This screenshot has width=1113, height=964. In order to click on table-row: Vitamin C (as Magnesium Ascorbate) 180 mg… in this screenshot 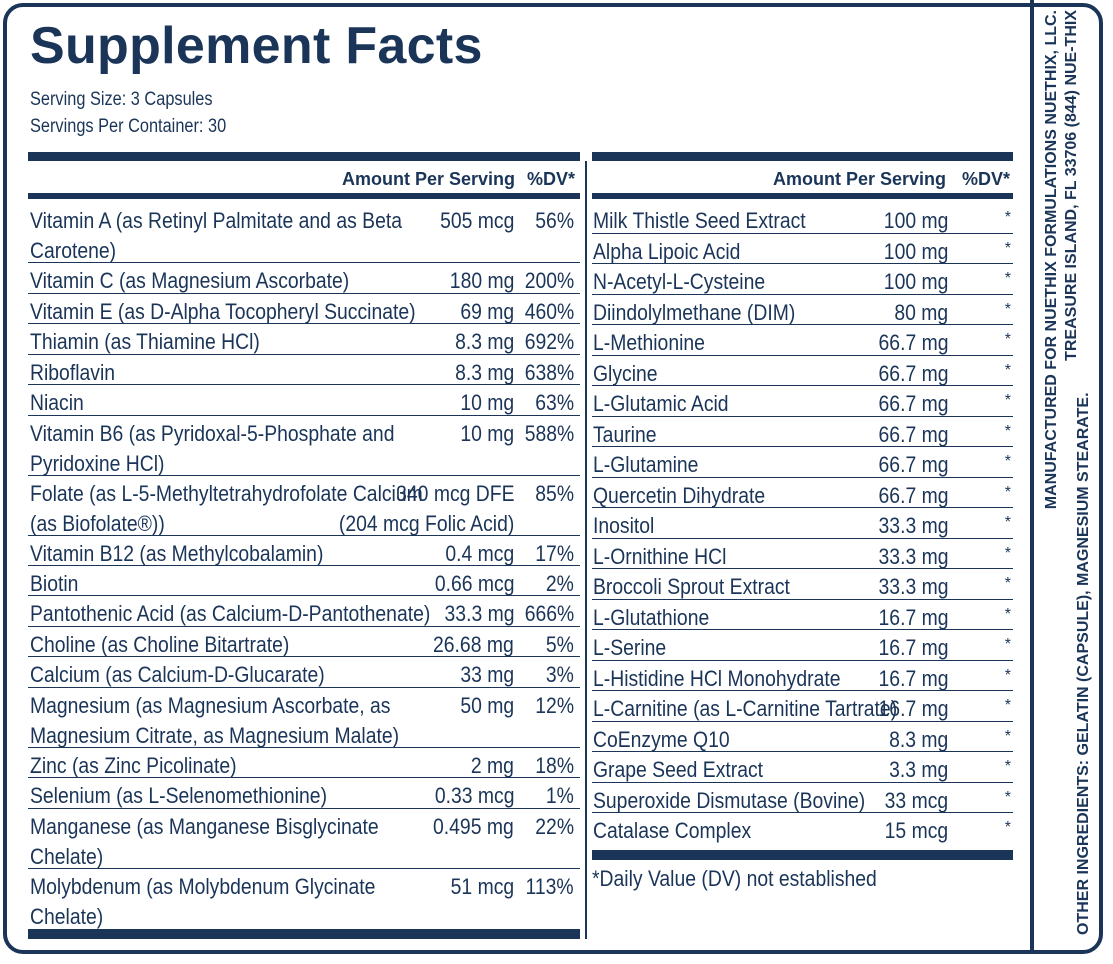, I will do `click(304, 278)`.